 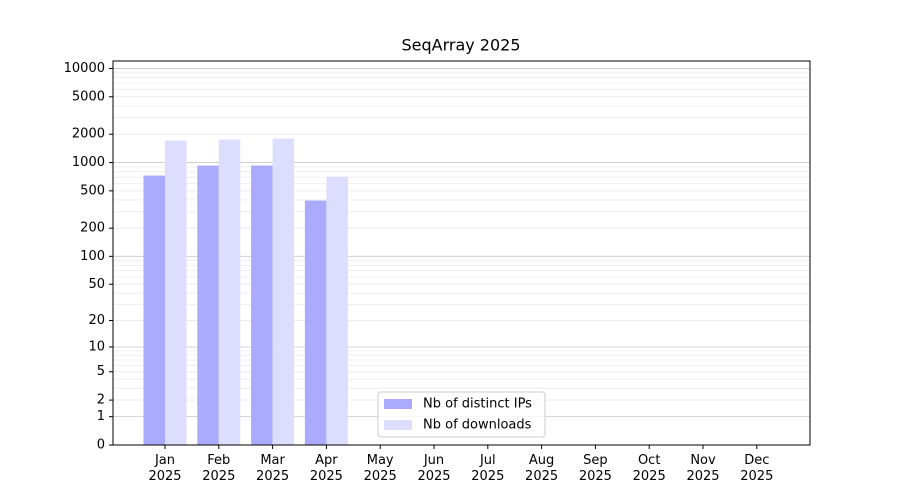 I want to click on legend-label: Nb of downloads, so click(x=477, y=425).